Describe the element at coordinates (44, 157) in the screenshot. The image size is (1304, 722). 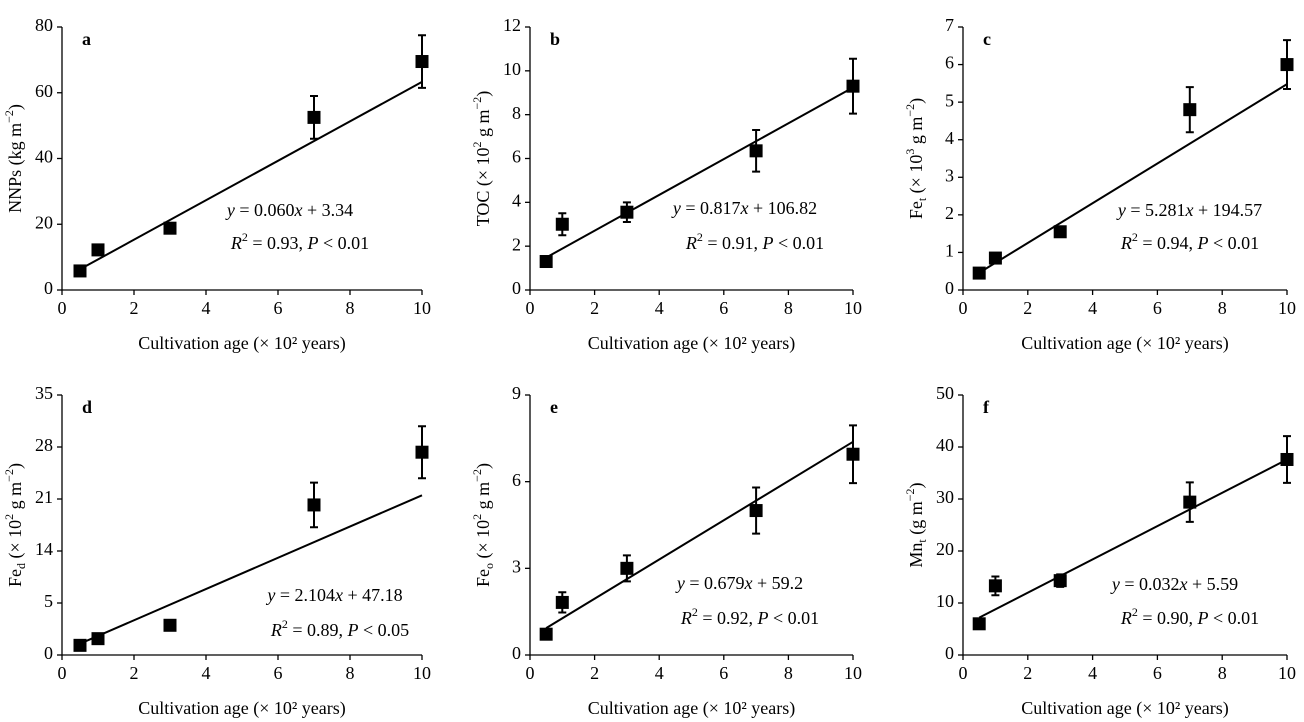
I see `y-tick-label: 40` at that location.